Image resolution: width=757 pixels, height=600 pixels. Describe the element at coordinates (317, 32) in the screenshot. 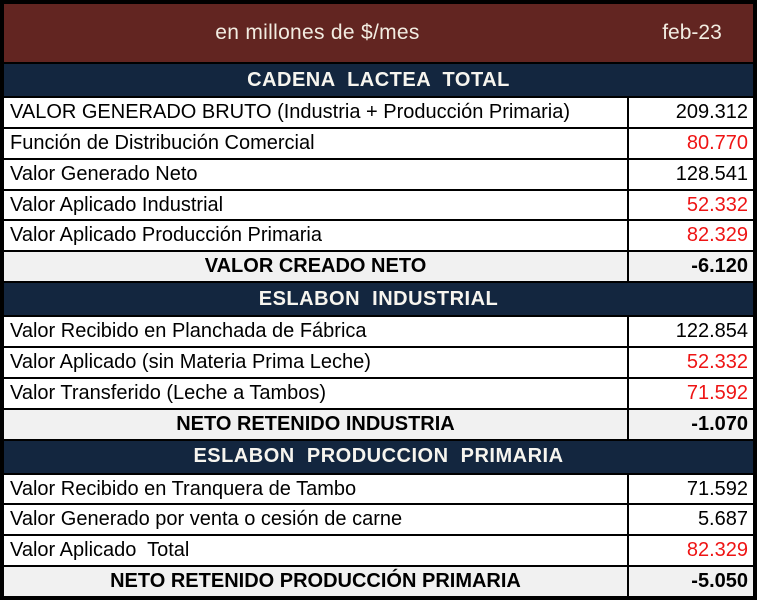

I see `unit-label: en millones de $/mes` at that location.